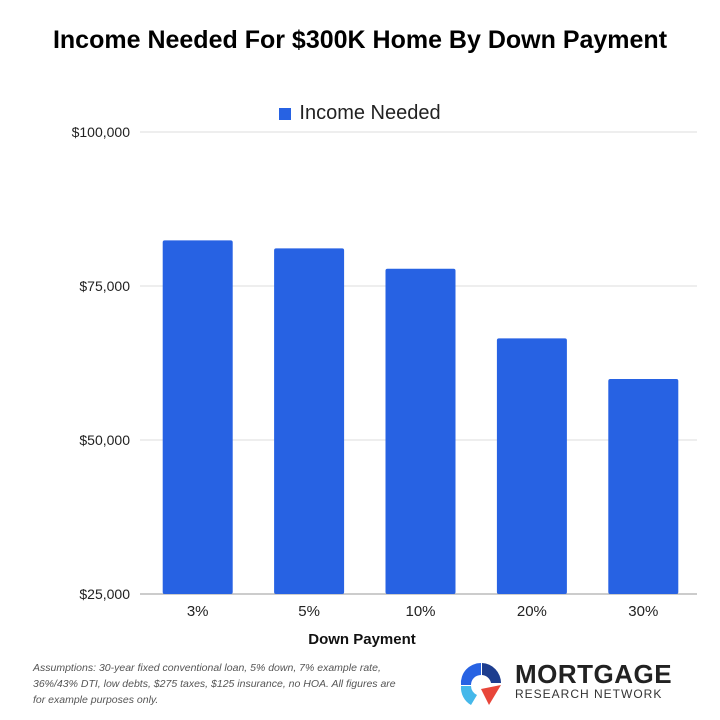 Image resolution: width=720 pixels, height=720 pixels. What do you see at coordinates (101, 132) in the screenshot?
I see `y-tick-label: $100,000` at bounding box center [101, 132].